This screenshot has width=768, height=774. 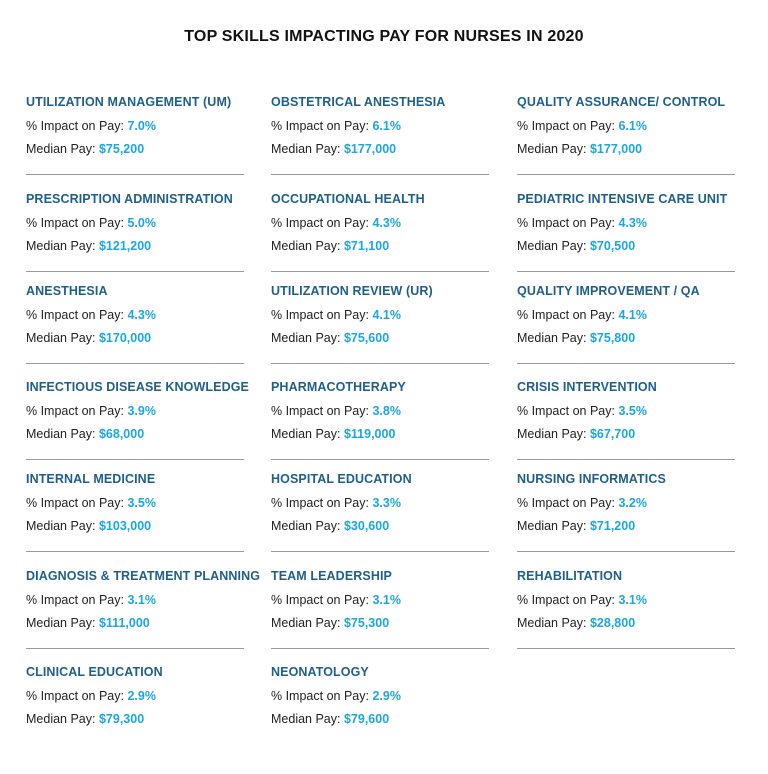 What do you see at coordinates (632, 411) in the screenshot?
I see `impact-value: 3.5%` at bounding box center [632, 411].